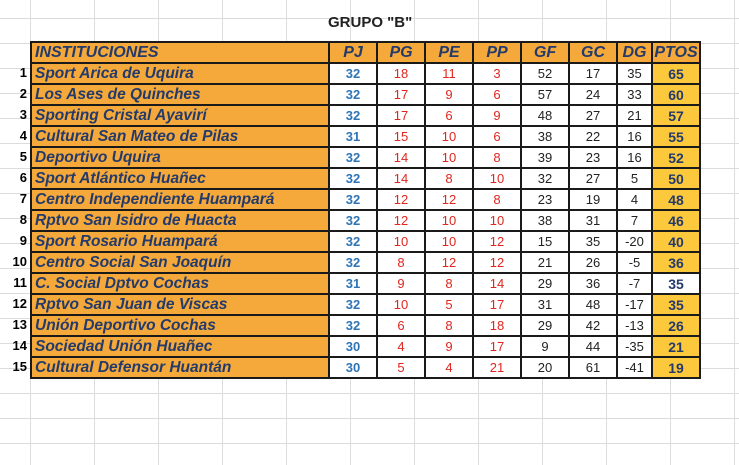 The width and height of the screenshot is (739, 465). What do you see at coordinates (497, 304) in the screenshot?
I see `pp-cell: 17` at bounding box center [497, 304].